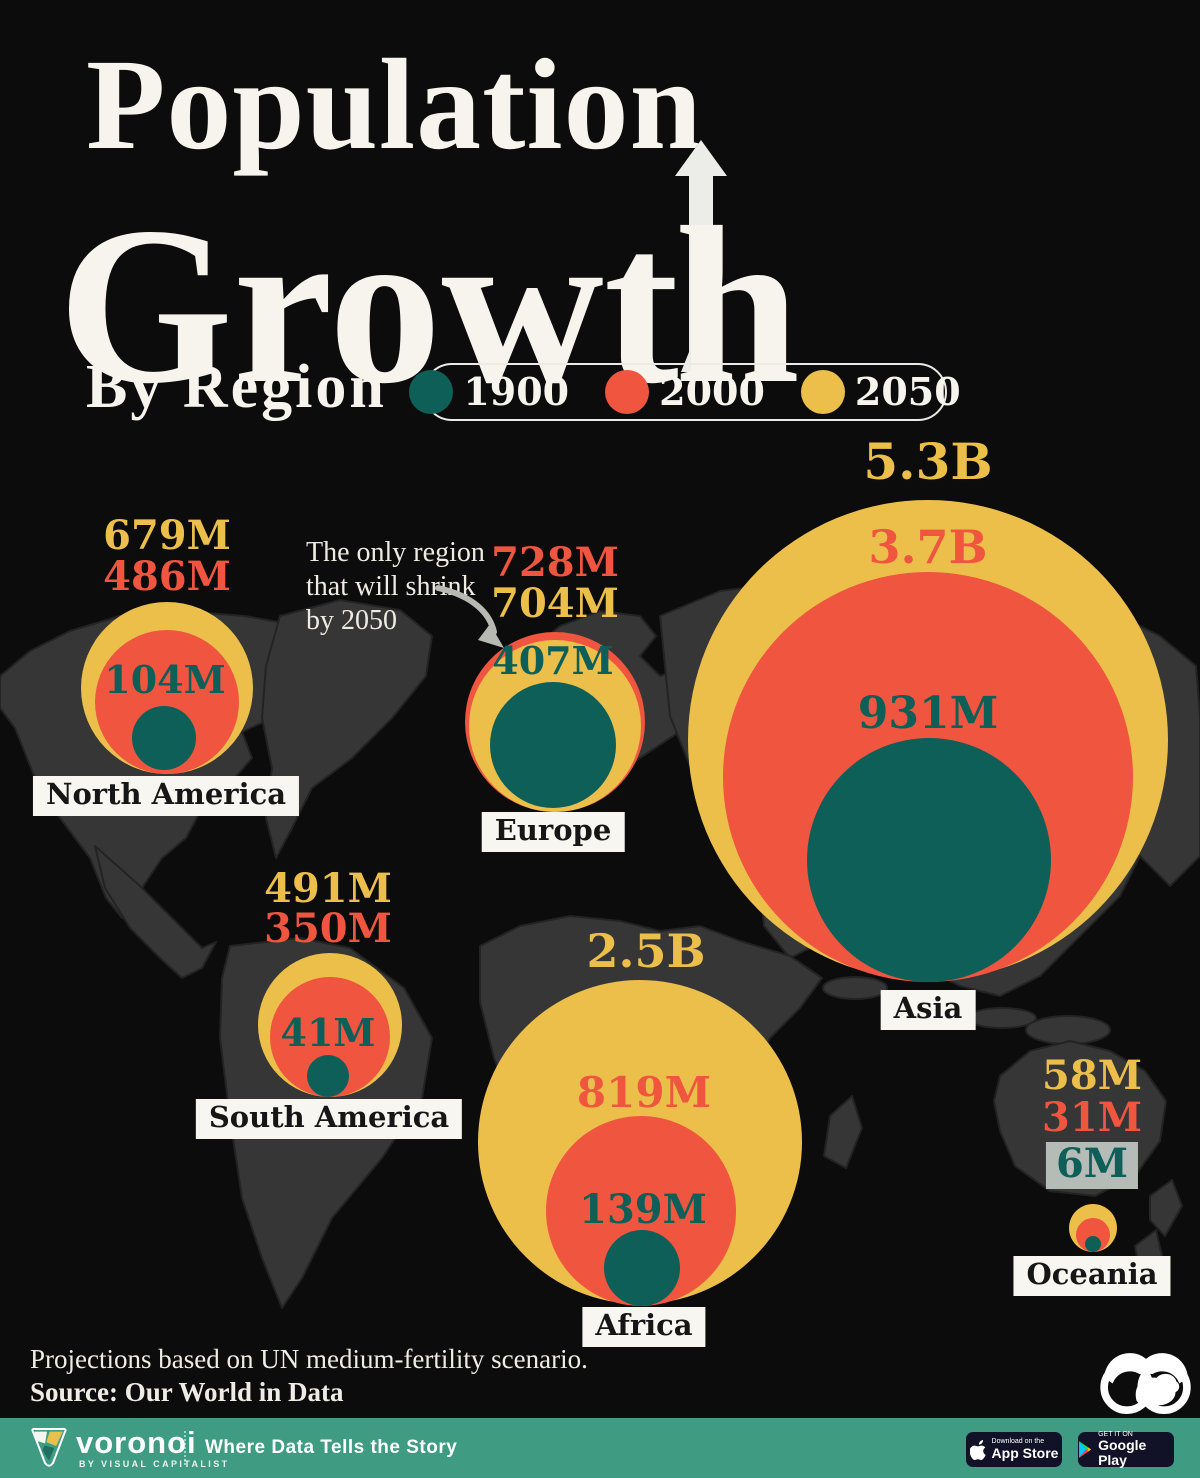 The width and height of the screenshot is (1200, 1478). Describe the element at coordinates (1166, 1208) in the screenshot. I see `map-new-zealand` at that location.